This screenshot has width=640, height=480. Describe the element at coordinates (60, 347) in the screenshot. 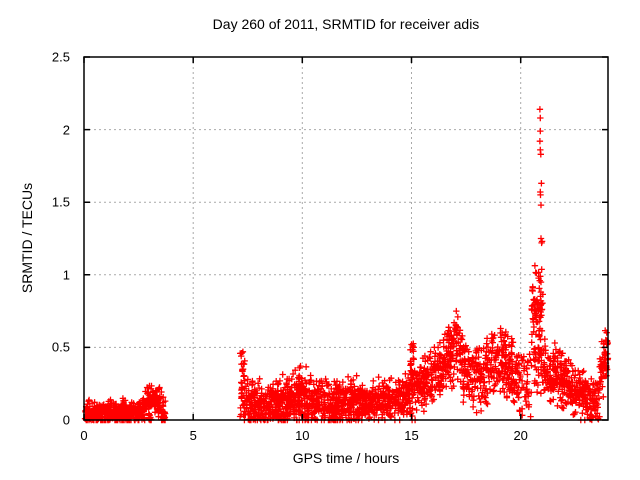

I see `y-tick-label: 0.5` at that location.